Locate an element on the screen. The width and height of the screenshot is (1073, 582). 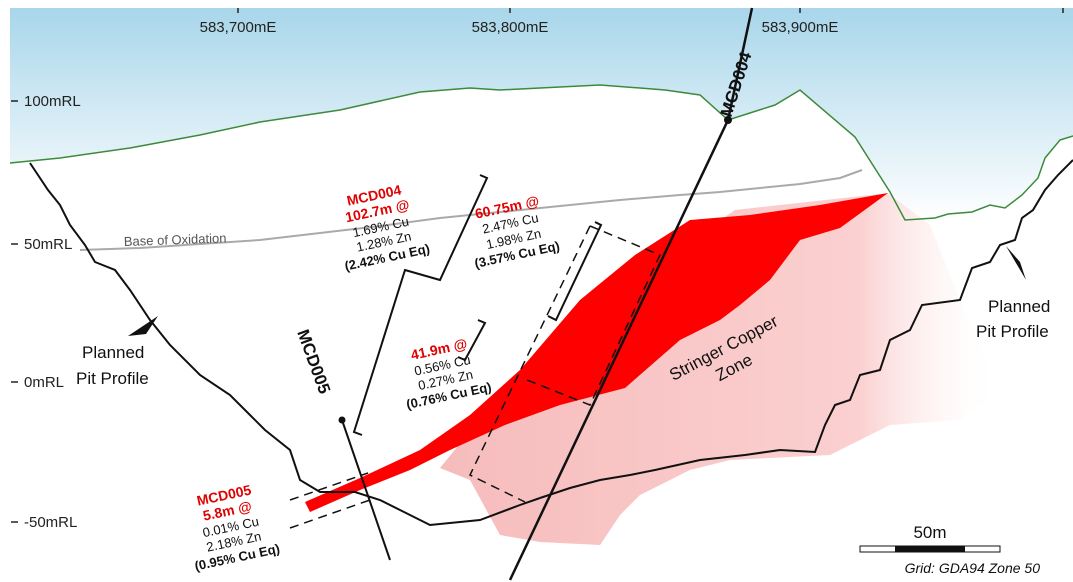
intercept-mcd004-upper: 60.75m @ 2.47% Cu 1.98% Zn (3.57% Cu Eq) is located at coordinates (517, 232).